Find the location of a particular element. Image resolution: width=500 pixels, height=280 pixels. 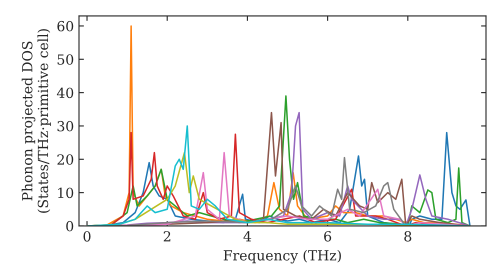

x-tick-label: 0 is located at coordinates (87, 236).